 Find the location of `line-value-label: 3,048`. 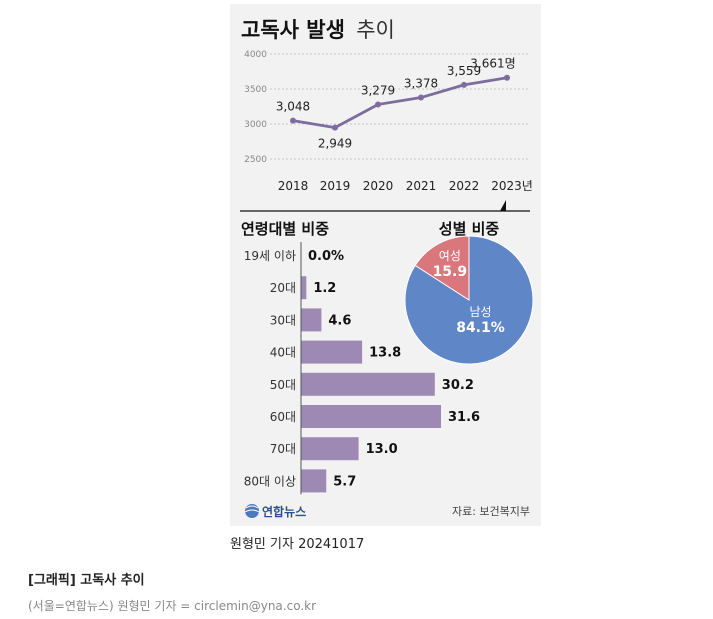

line-value-label: 3,048 is located at coordinates (293, 107).